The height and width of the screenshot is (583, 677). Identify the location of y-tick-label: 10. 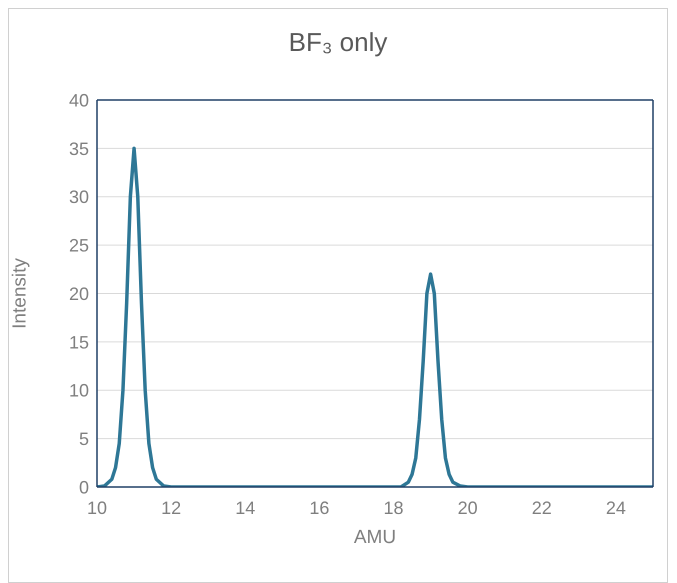
(78, 390).